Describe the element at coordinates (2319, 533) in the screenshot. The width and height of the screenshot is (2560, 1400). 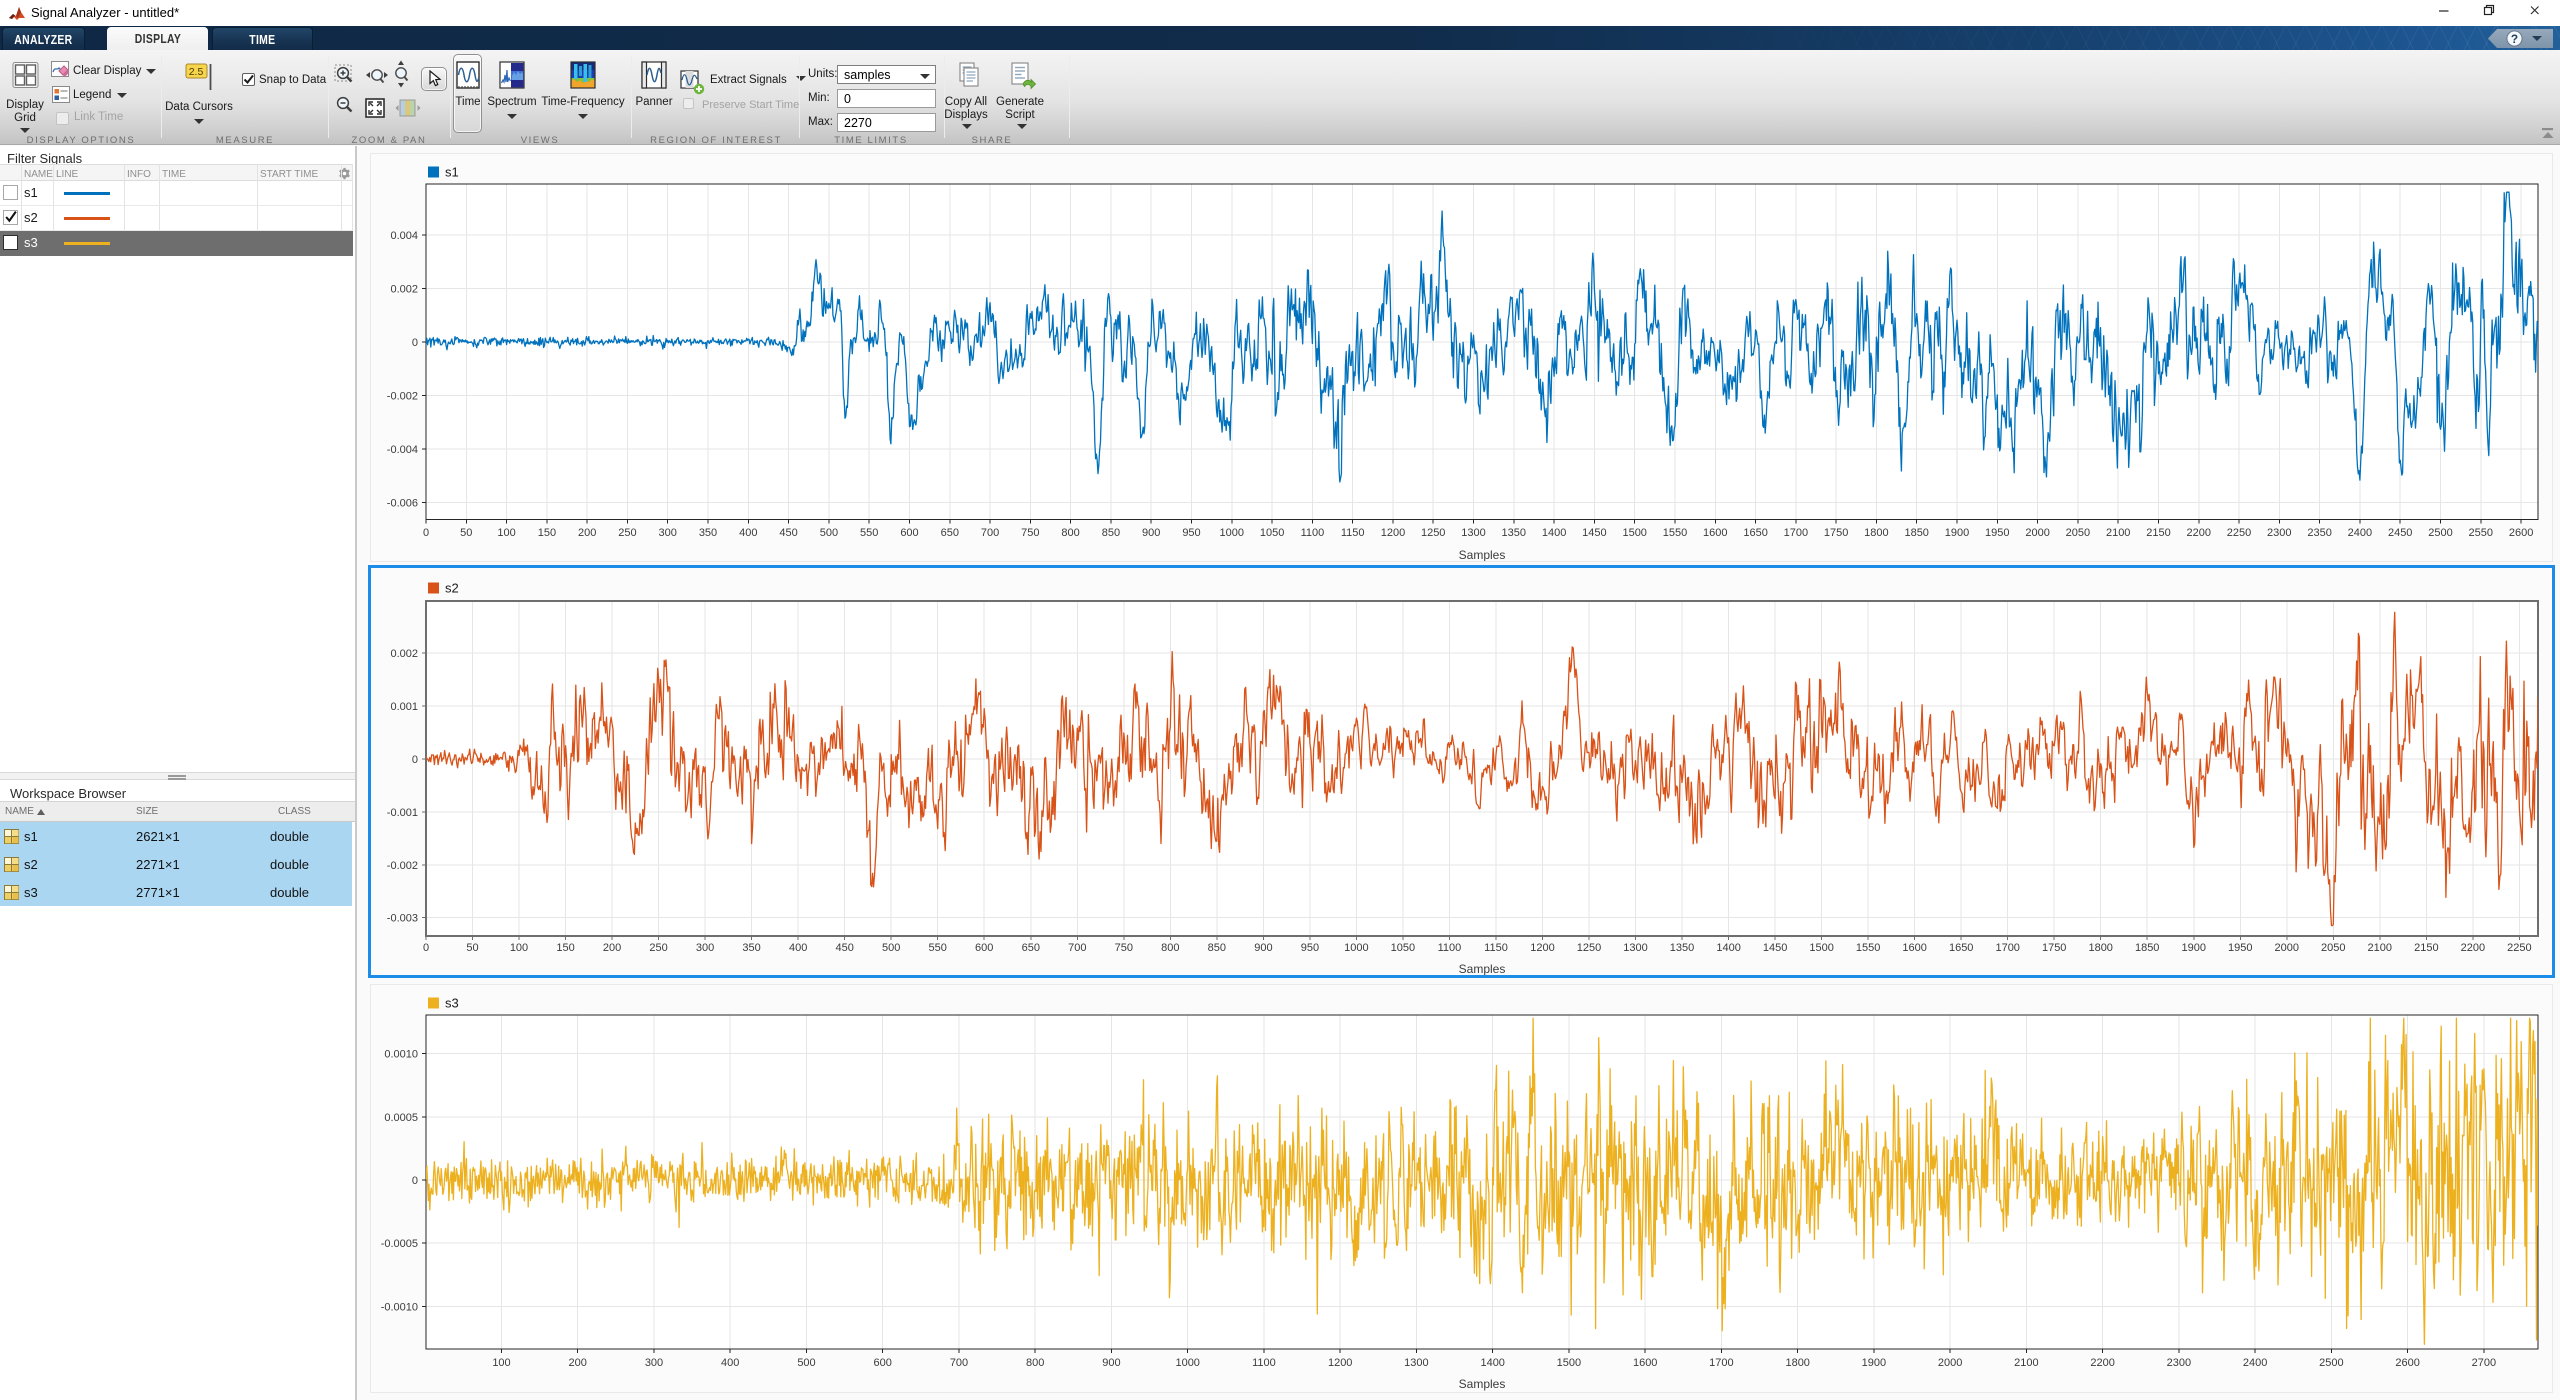
I see `svg-text: 2350` at that location.